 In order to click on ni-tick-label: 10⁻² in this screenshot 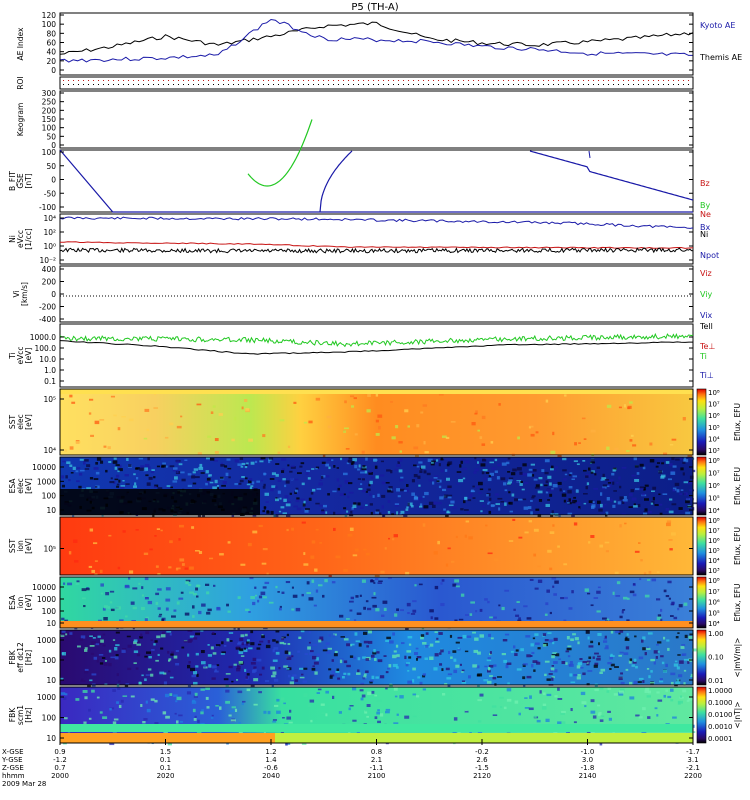, I will do `click(47, 260)`.